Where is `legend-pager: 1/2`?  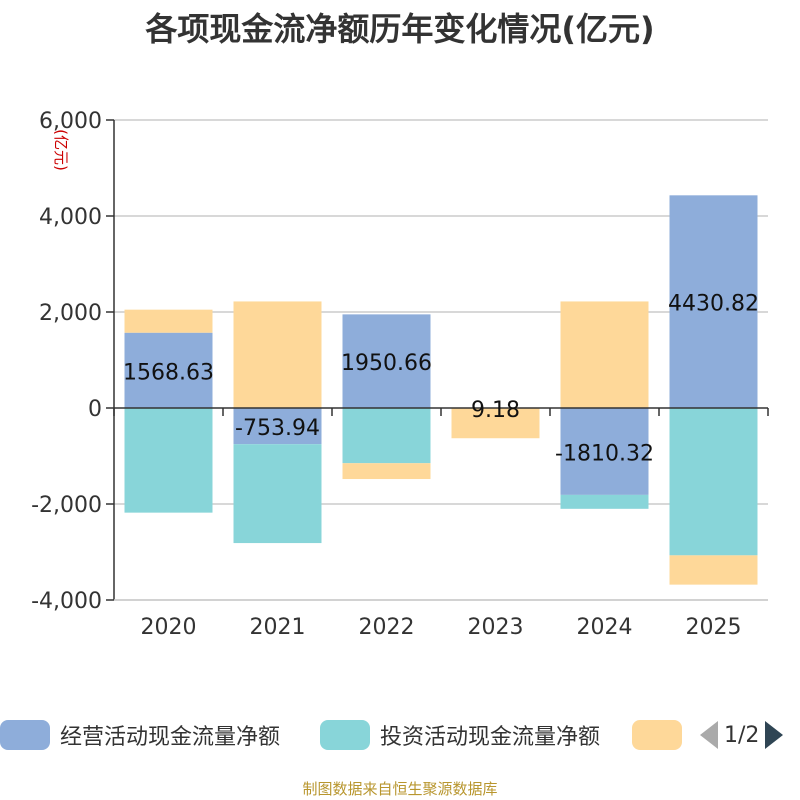
legend-pager: 1/2 is located at coordinates (742, 735).